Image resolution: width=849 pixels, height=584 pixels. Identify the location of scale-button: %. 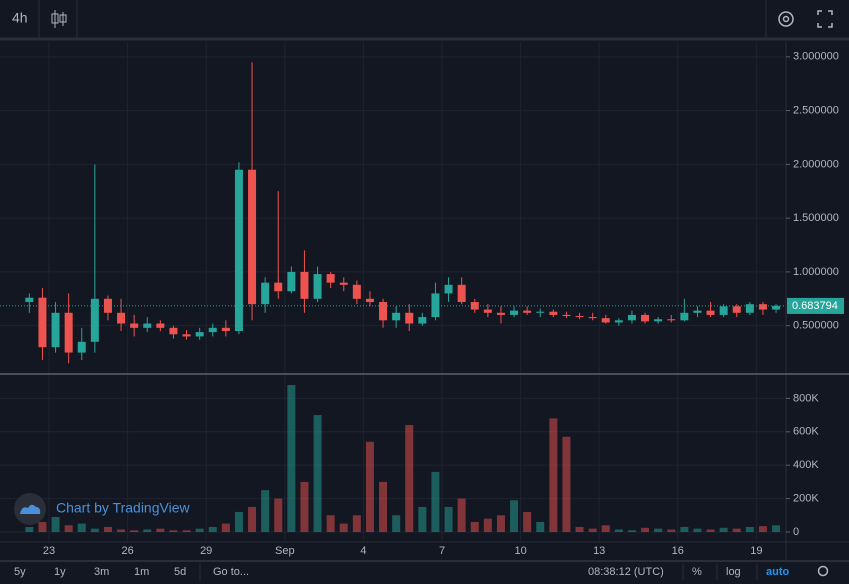
(697, 572).